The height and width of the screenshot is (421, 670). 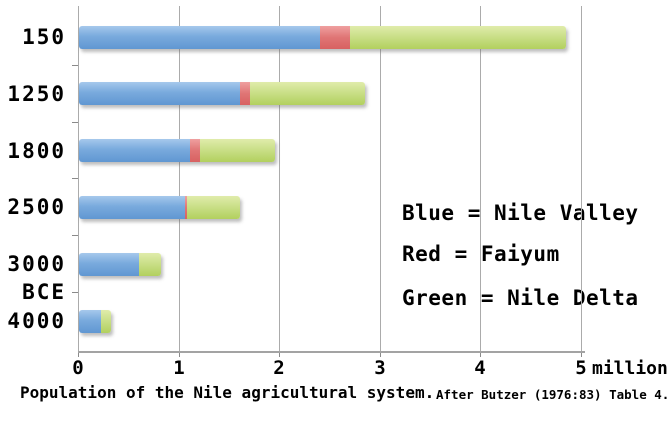 I want to click on y-axis-label: 3000, so click(x=36, y=264).